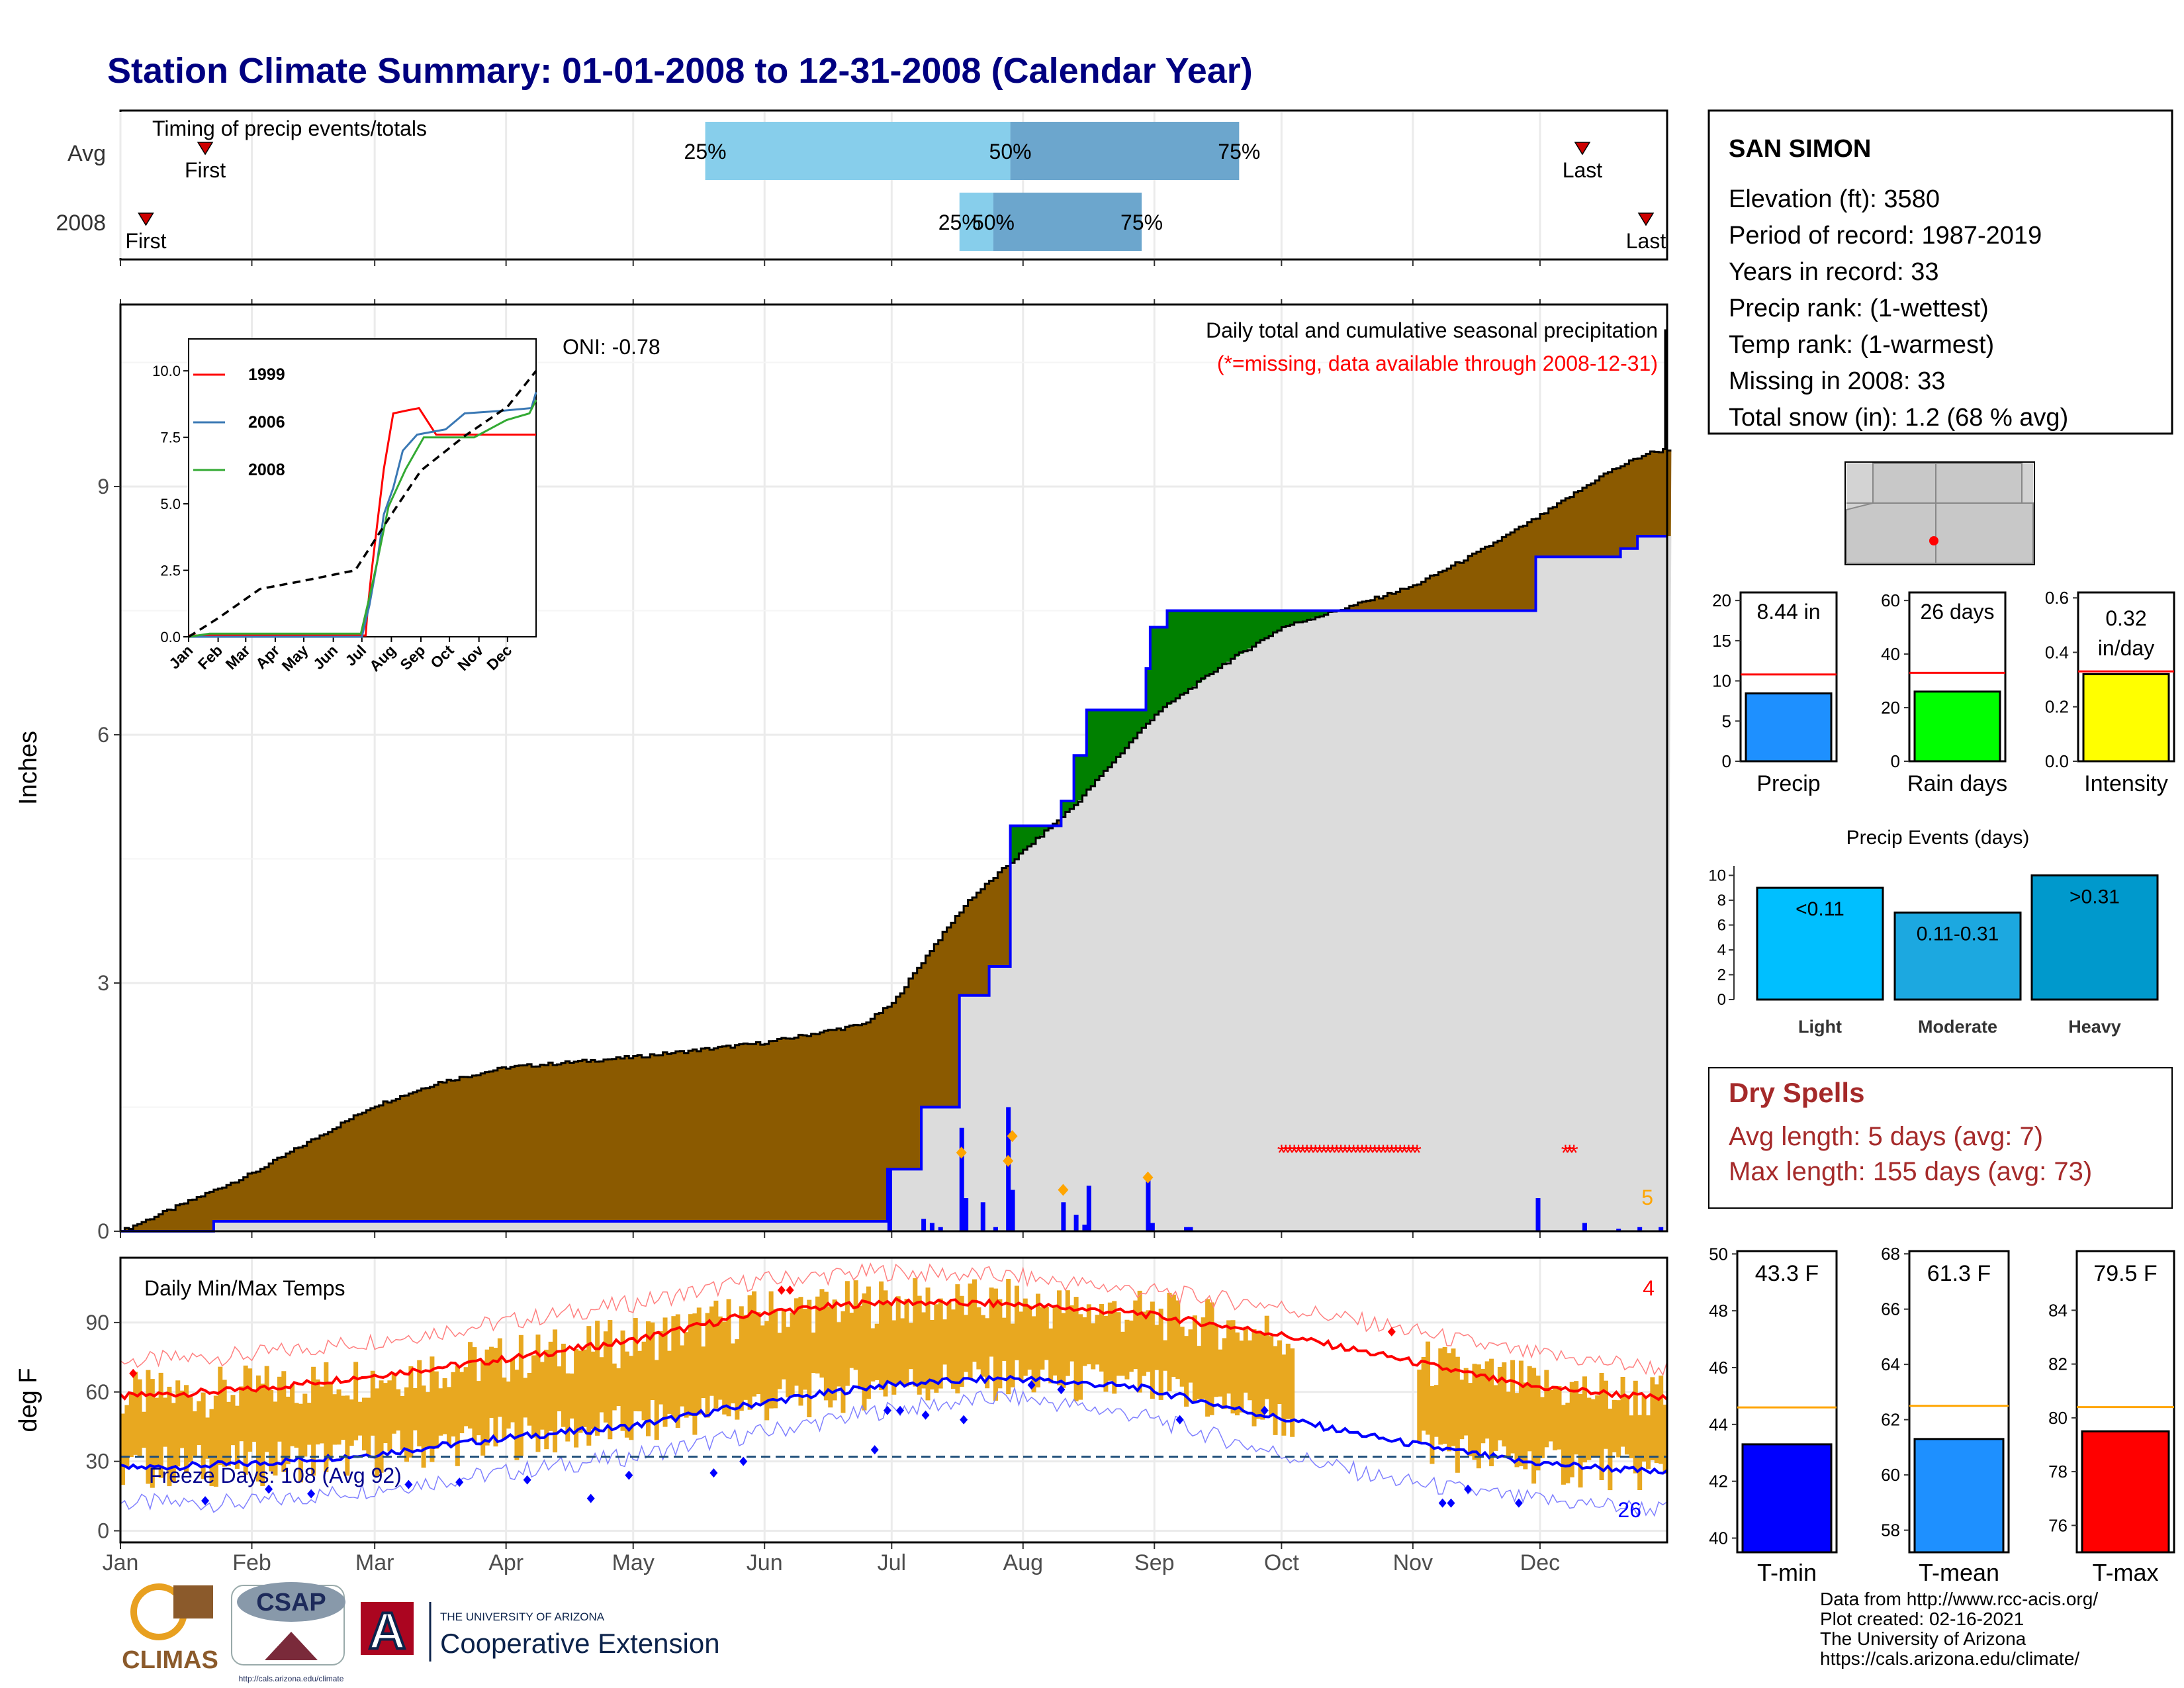 This screenshot has height=1688, width=2184. I want to click on month-label-nov: Nov, so click(1413, 1562).